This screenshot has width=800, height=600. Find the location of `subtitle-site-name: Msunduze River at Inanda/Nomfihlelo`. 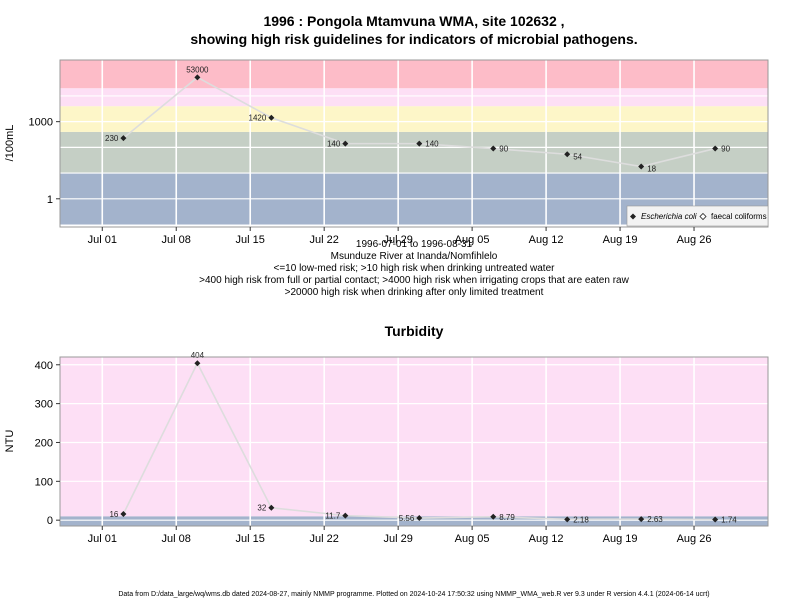

subtitle-site-name: Msunduze River at Inanda/Nomfihlelo is located at coordinates (414, 256).